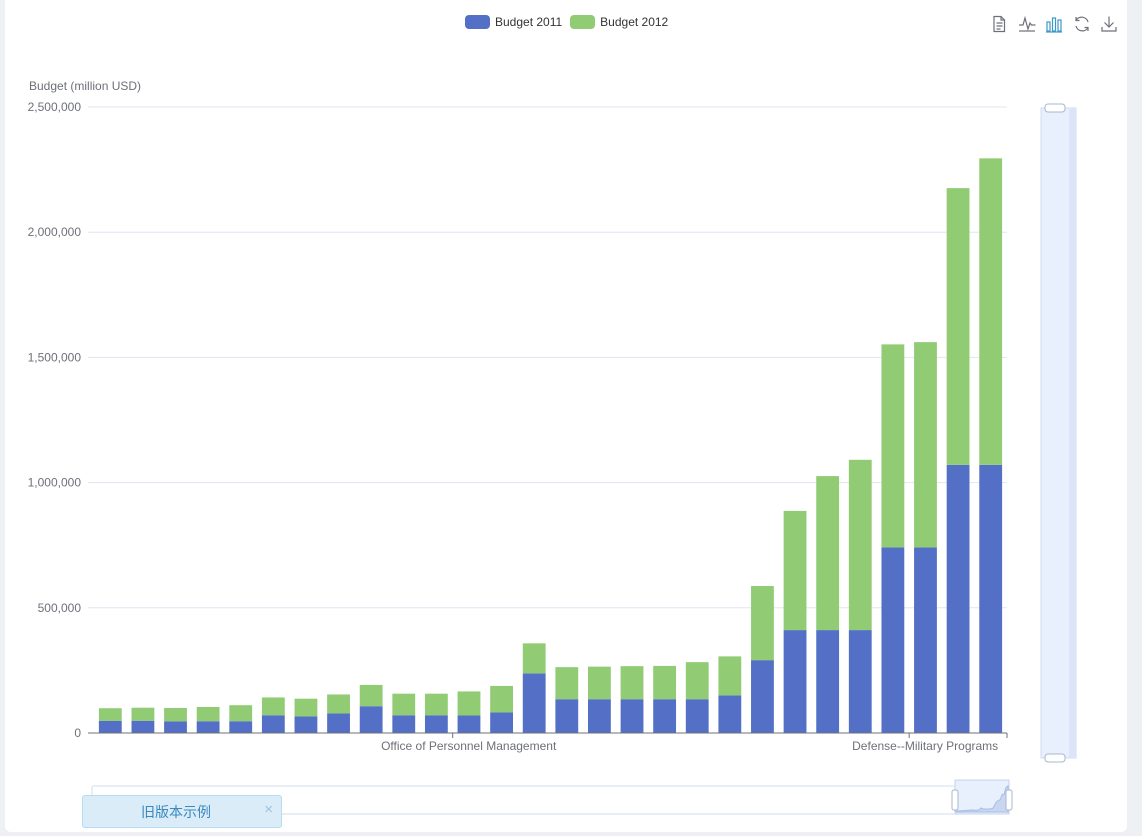 Image resolution: width=1142 pixels, height=836 pixels. Describe the element at coordinates (469, 746) in the screenshot. I see `x-tick-label: Office of Personnel Management` at that location.